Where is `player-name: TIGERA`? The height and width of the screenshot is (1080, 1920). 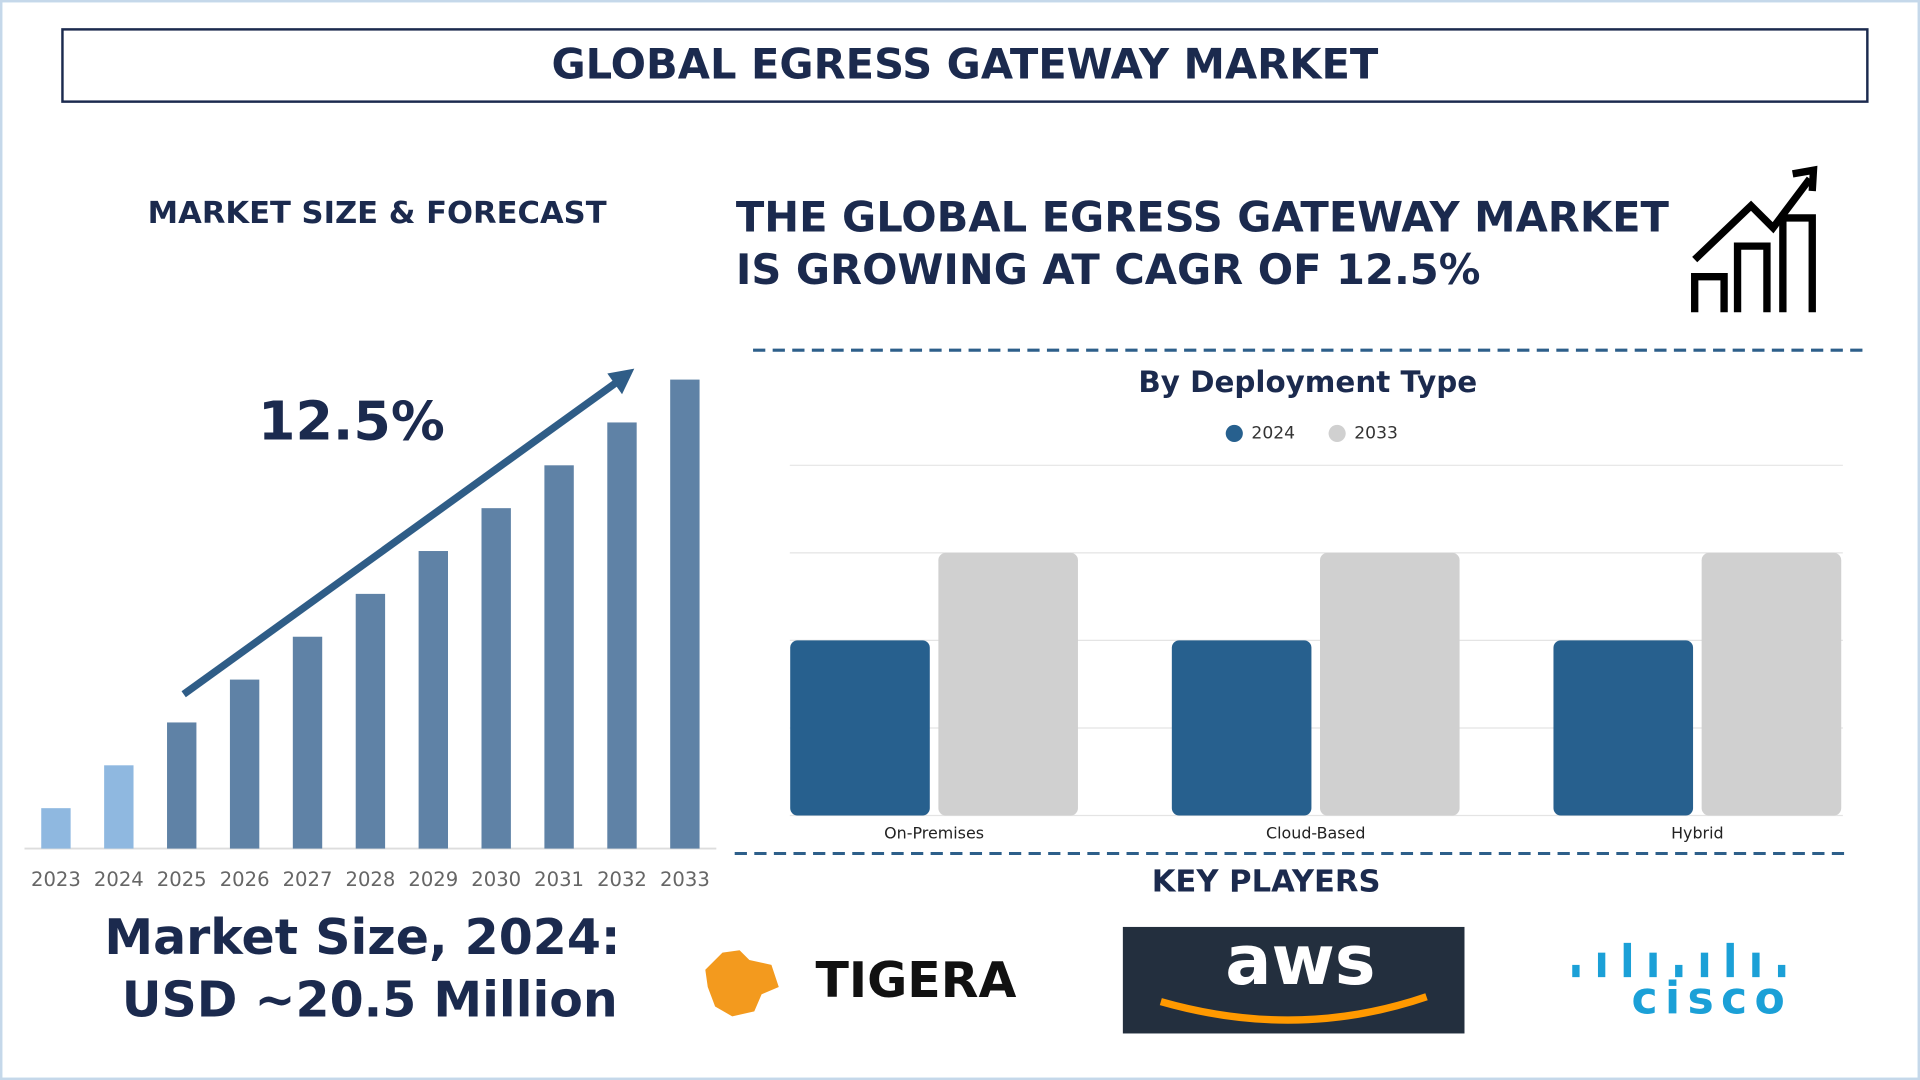
player-name: TIGERA is located at coordinates (915, 980).